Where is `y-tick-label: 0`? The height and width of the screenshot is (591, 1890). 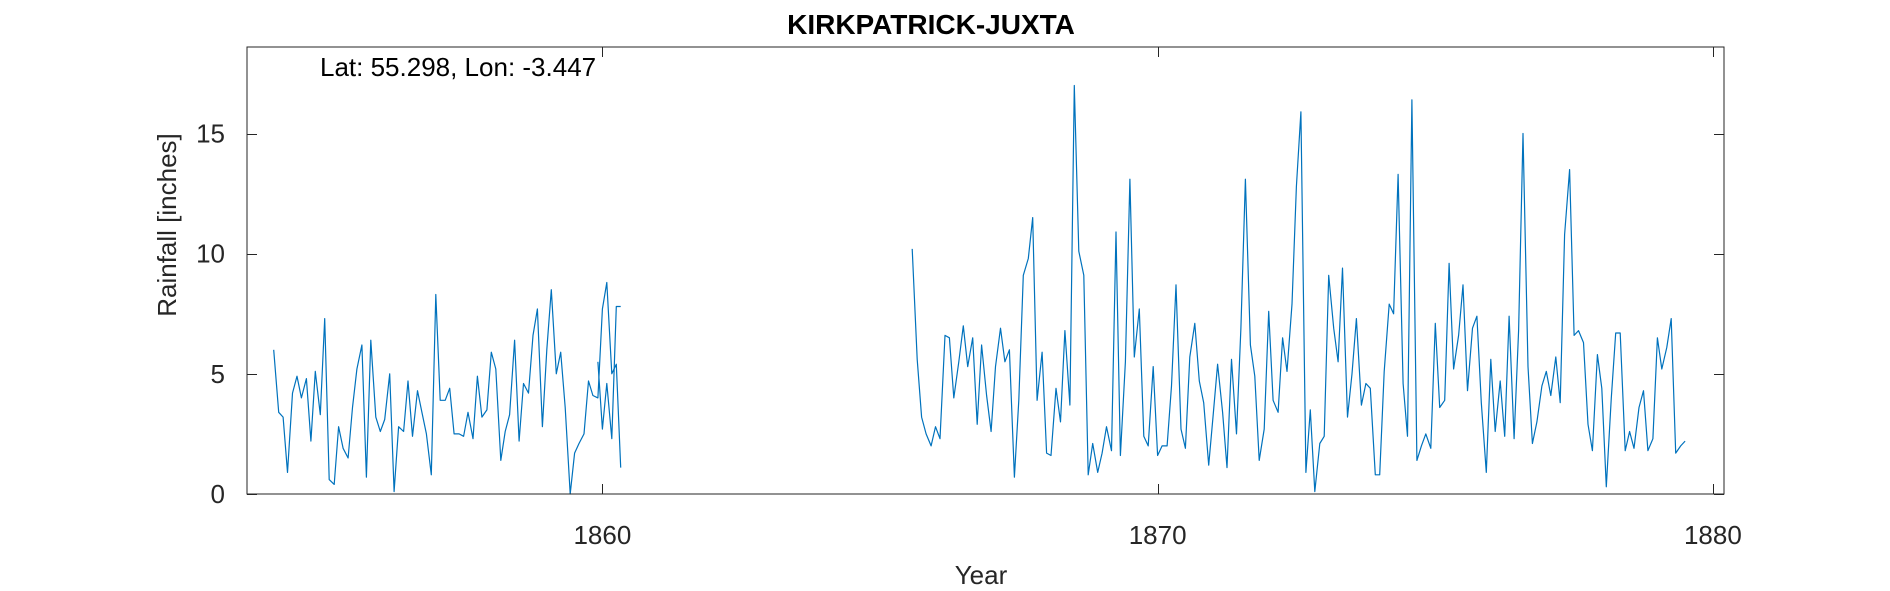
y-tick-label: 0 is located at coordinates (218, 494).